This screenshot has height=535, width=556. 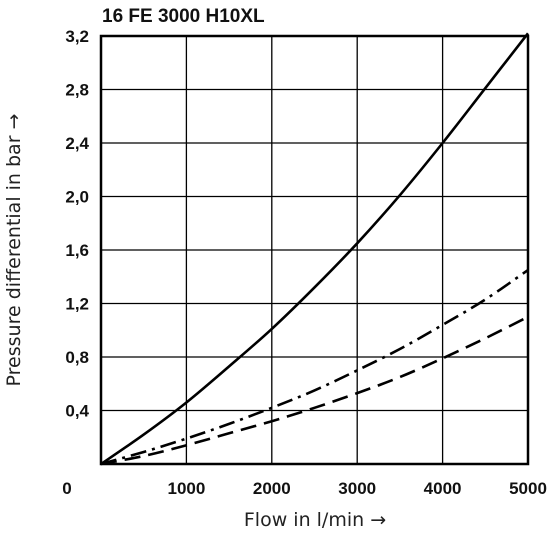 What do you see at coordinates (77, 411) in the screenshot?
I see `y-tick-label: 0,4` at bounding box center [77, 411].